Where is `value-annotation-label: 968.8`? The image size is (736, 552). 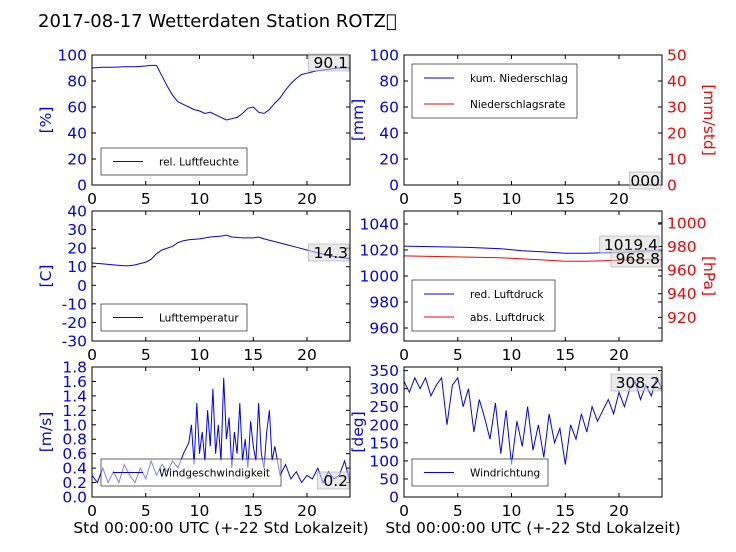
value-annotation-label: 968.8 is located at coordinates (638, 259).